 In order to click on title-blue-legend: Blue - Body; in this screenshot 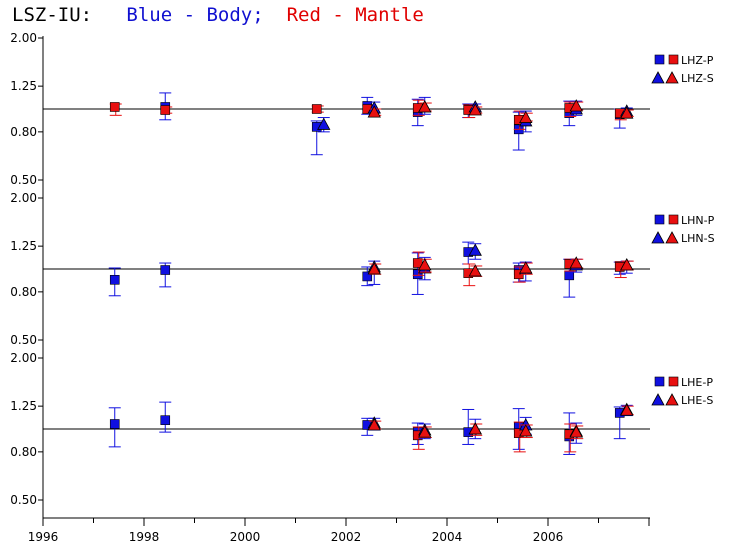, I will do `click(195, 15)`.